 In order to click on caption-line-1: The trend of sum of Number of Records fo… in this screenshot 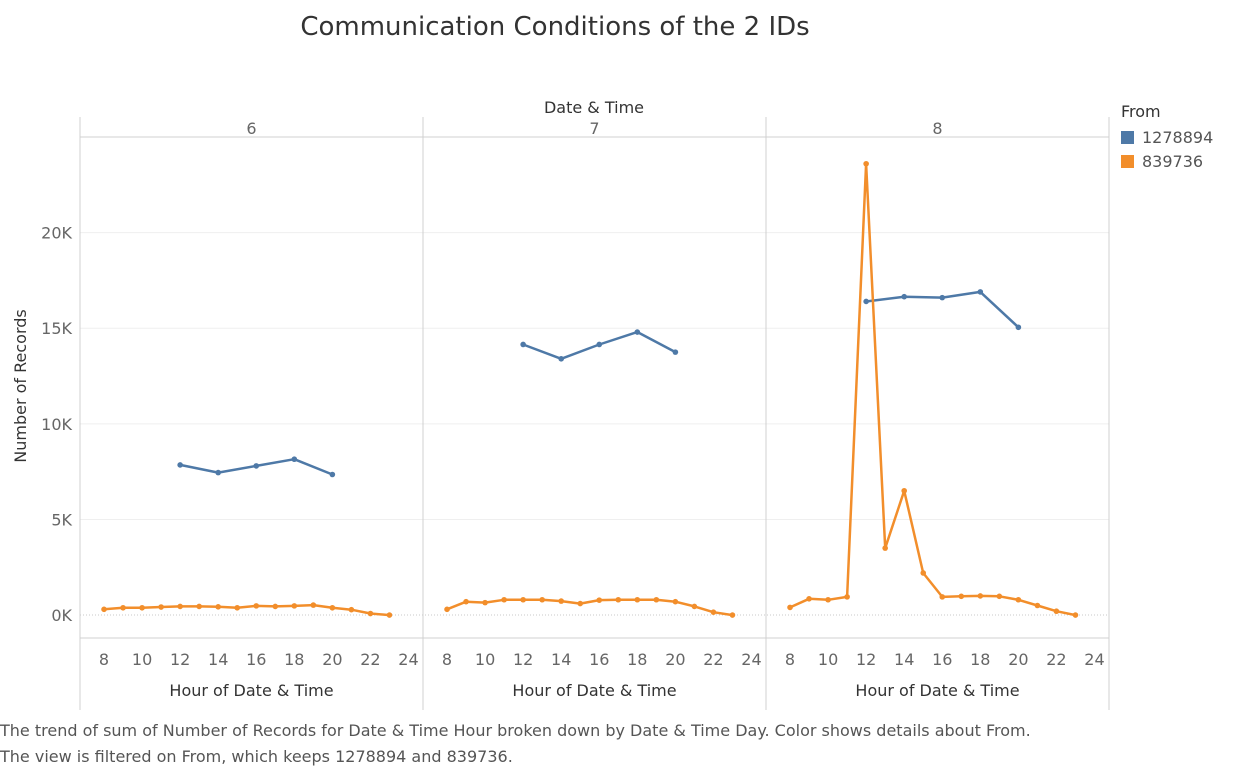, I will do `click(515, 730)`.